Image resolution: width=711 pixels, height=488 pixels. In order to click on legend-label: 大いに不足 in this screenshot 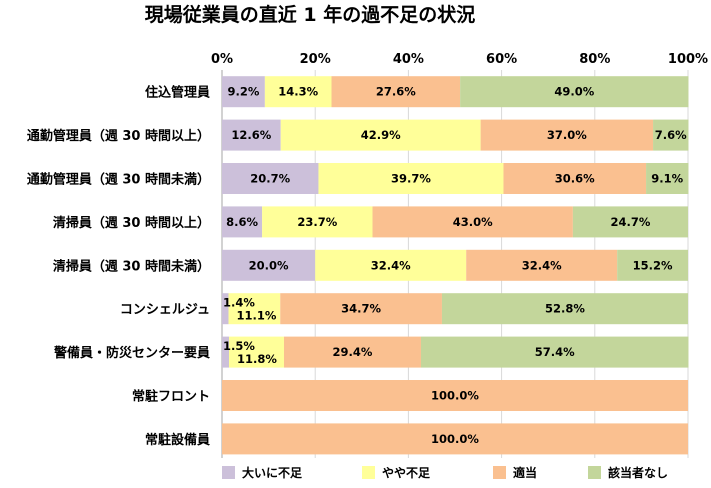, I will do `click(272, 472)`.